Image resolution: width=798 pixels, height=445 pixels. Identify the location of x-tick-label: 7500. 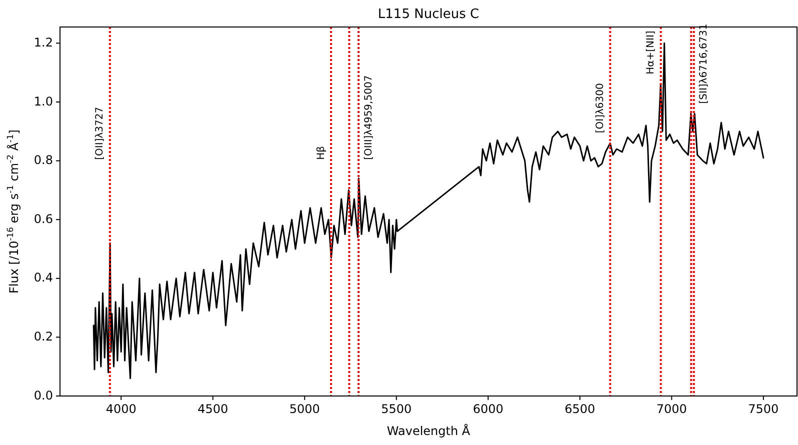
(763, 409).